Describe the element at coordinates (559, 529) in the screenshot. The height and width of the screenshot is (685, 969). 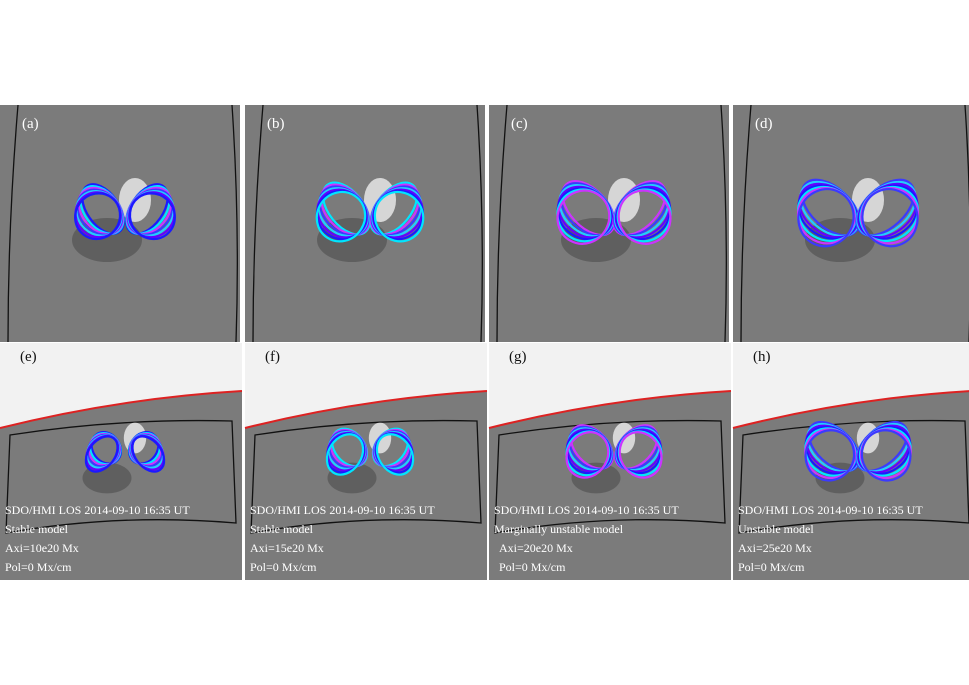
I see `annotation-line: Marginally unstable model` at that location.